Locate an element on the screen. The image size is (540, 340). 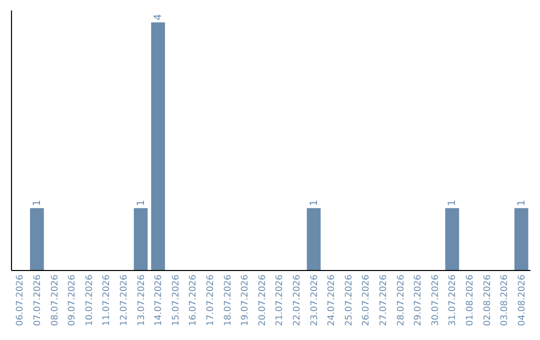
x-tick-label: 09.07.2026 is located at coordinates (73, 300).